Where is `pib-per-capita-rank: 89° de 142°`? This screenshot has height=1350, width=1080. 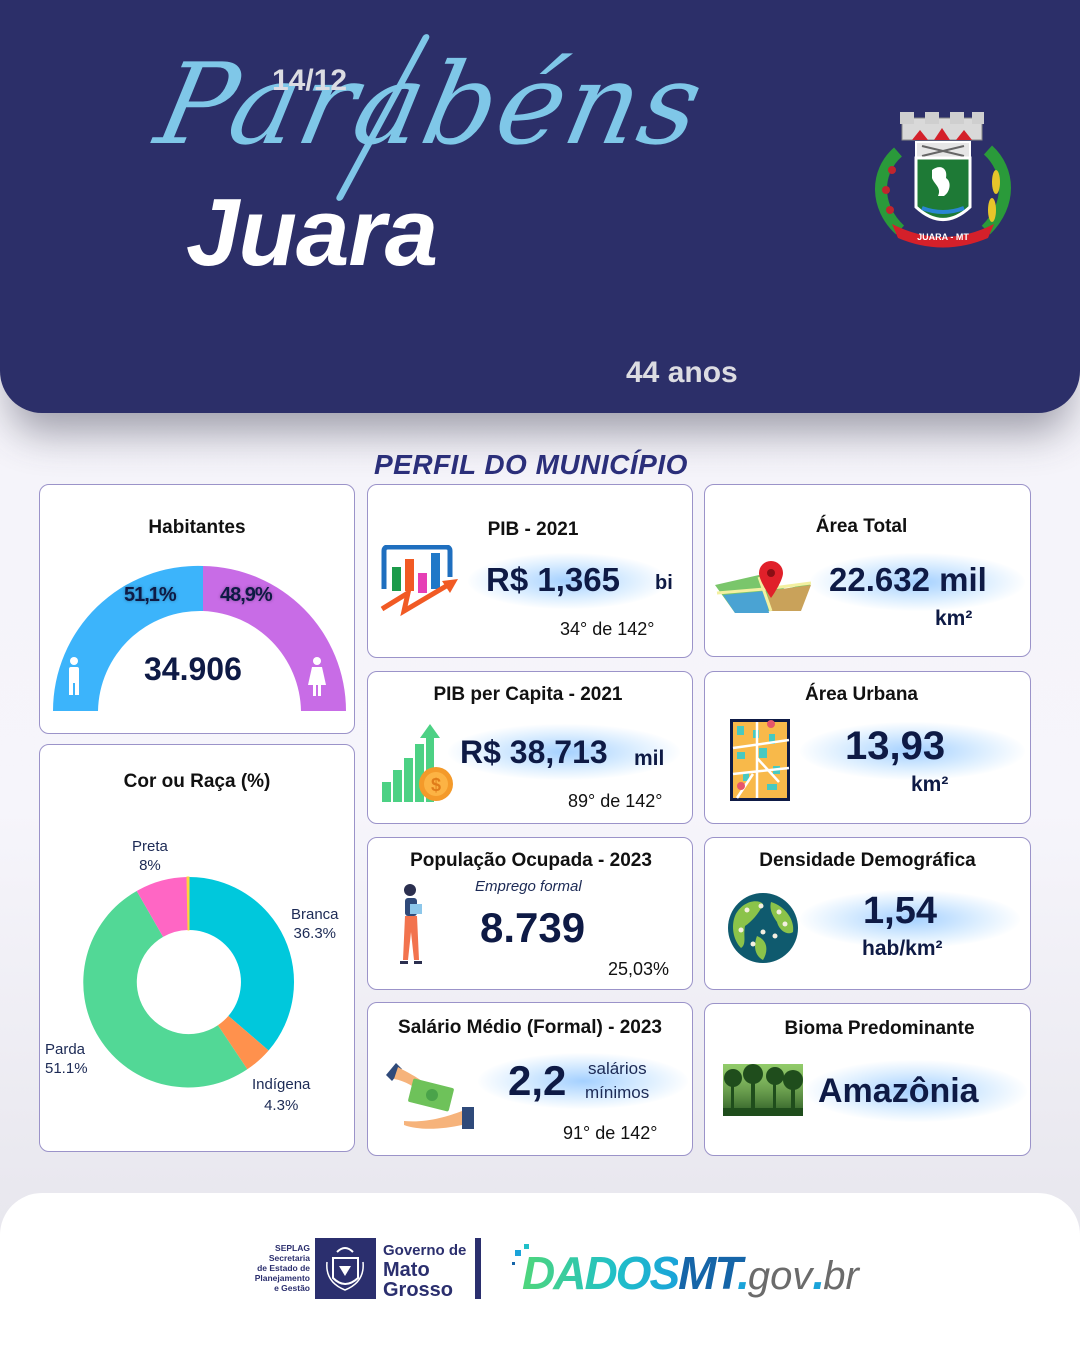 pib-per-capita-rank: 89° de 142° is located at coordinates (615, 801).